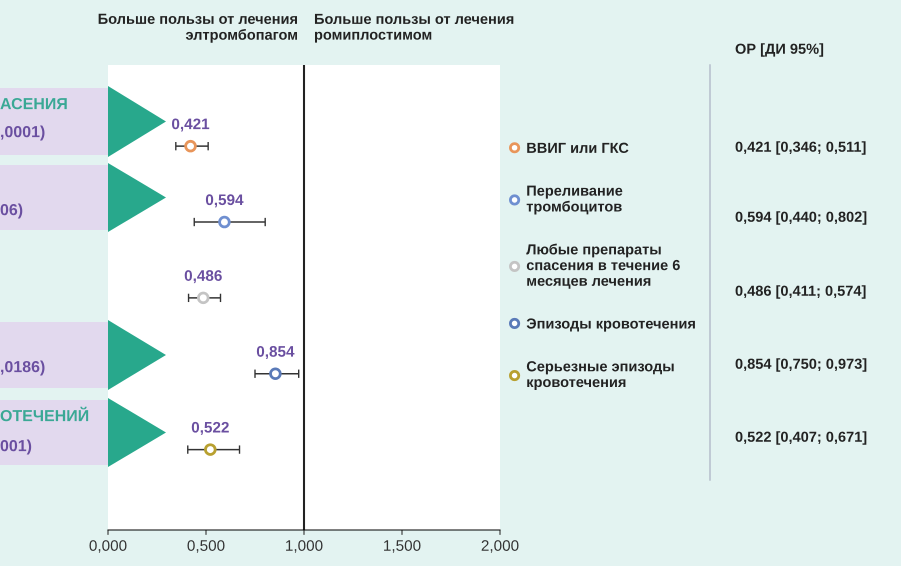  What do you see at coordinates (801, 218) in the screenshot?
I see `text: 0,594 [0,440; 0,802]` at bounding box center [801, 218].